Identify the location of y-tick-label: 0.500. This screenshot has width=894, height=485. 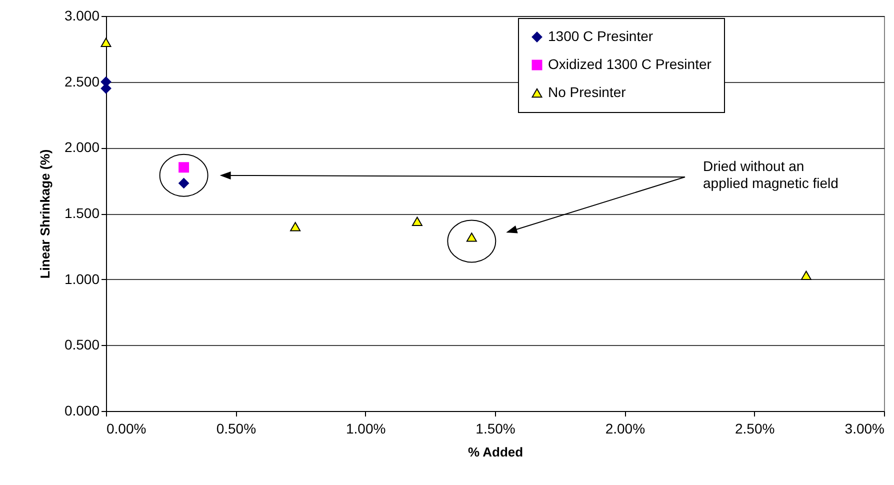
(82, 344).